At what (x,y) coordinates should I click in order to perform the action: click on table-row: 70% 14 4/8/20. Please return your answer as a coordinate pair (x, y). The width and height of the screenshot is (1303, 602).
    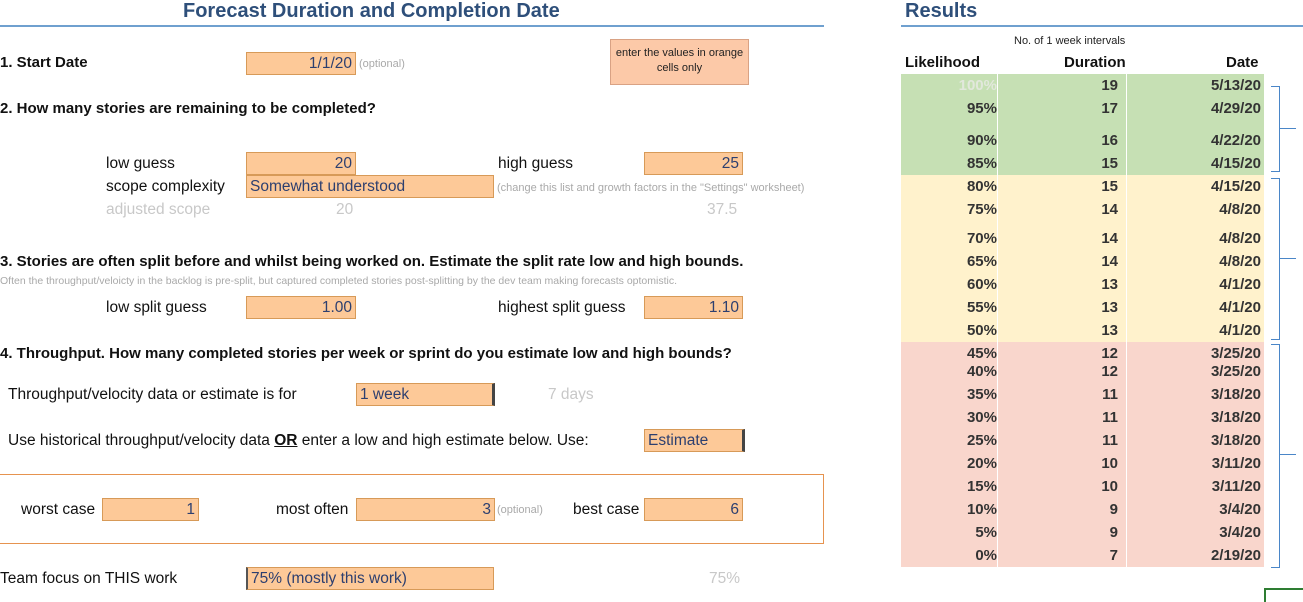
    Looking at the image, I should click on (1082, 238).